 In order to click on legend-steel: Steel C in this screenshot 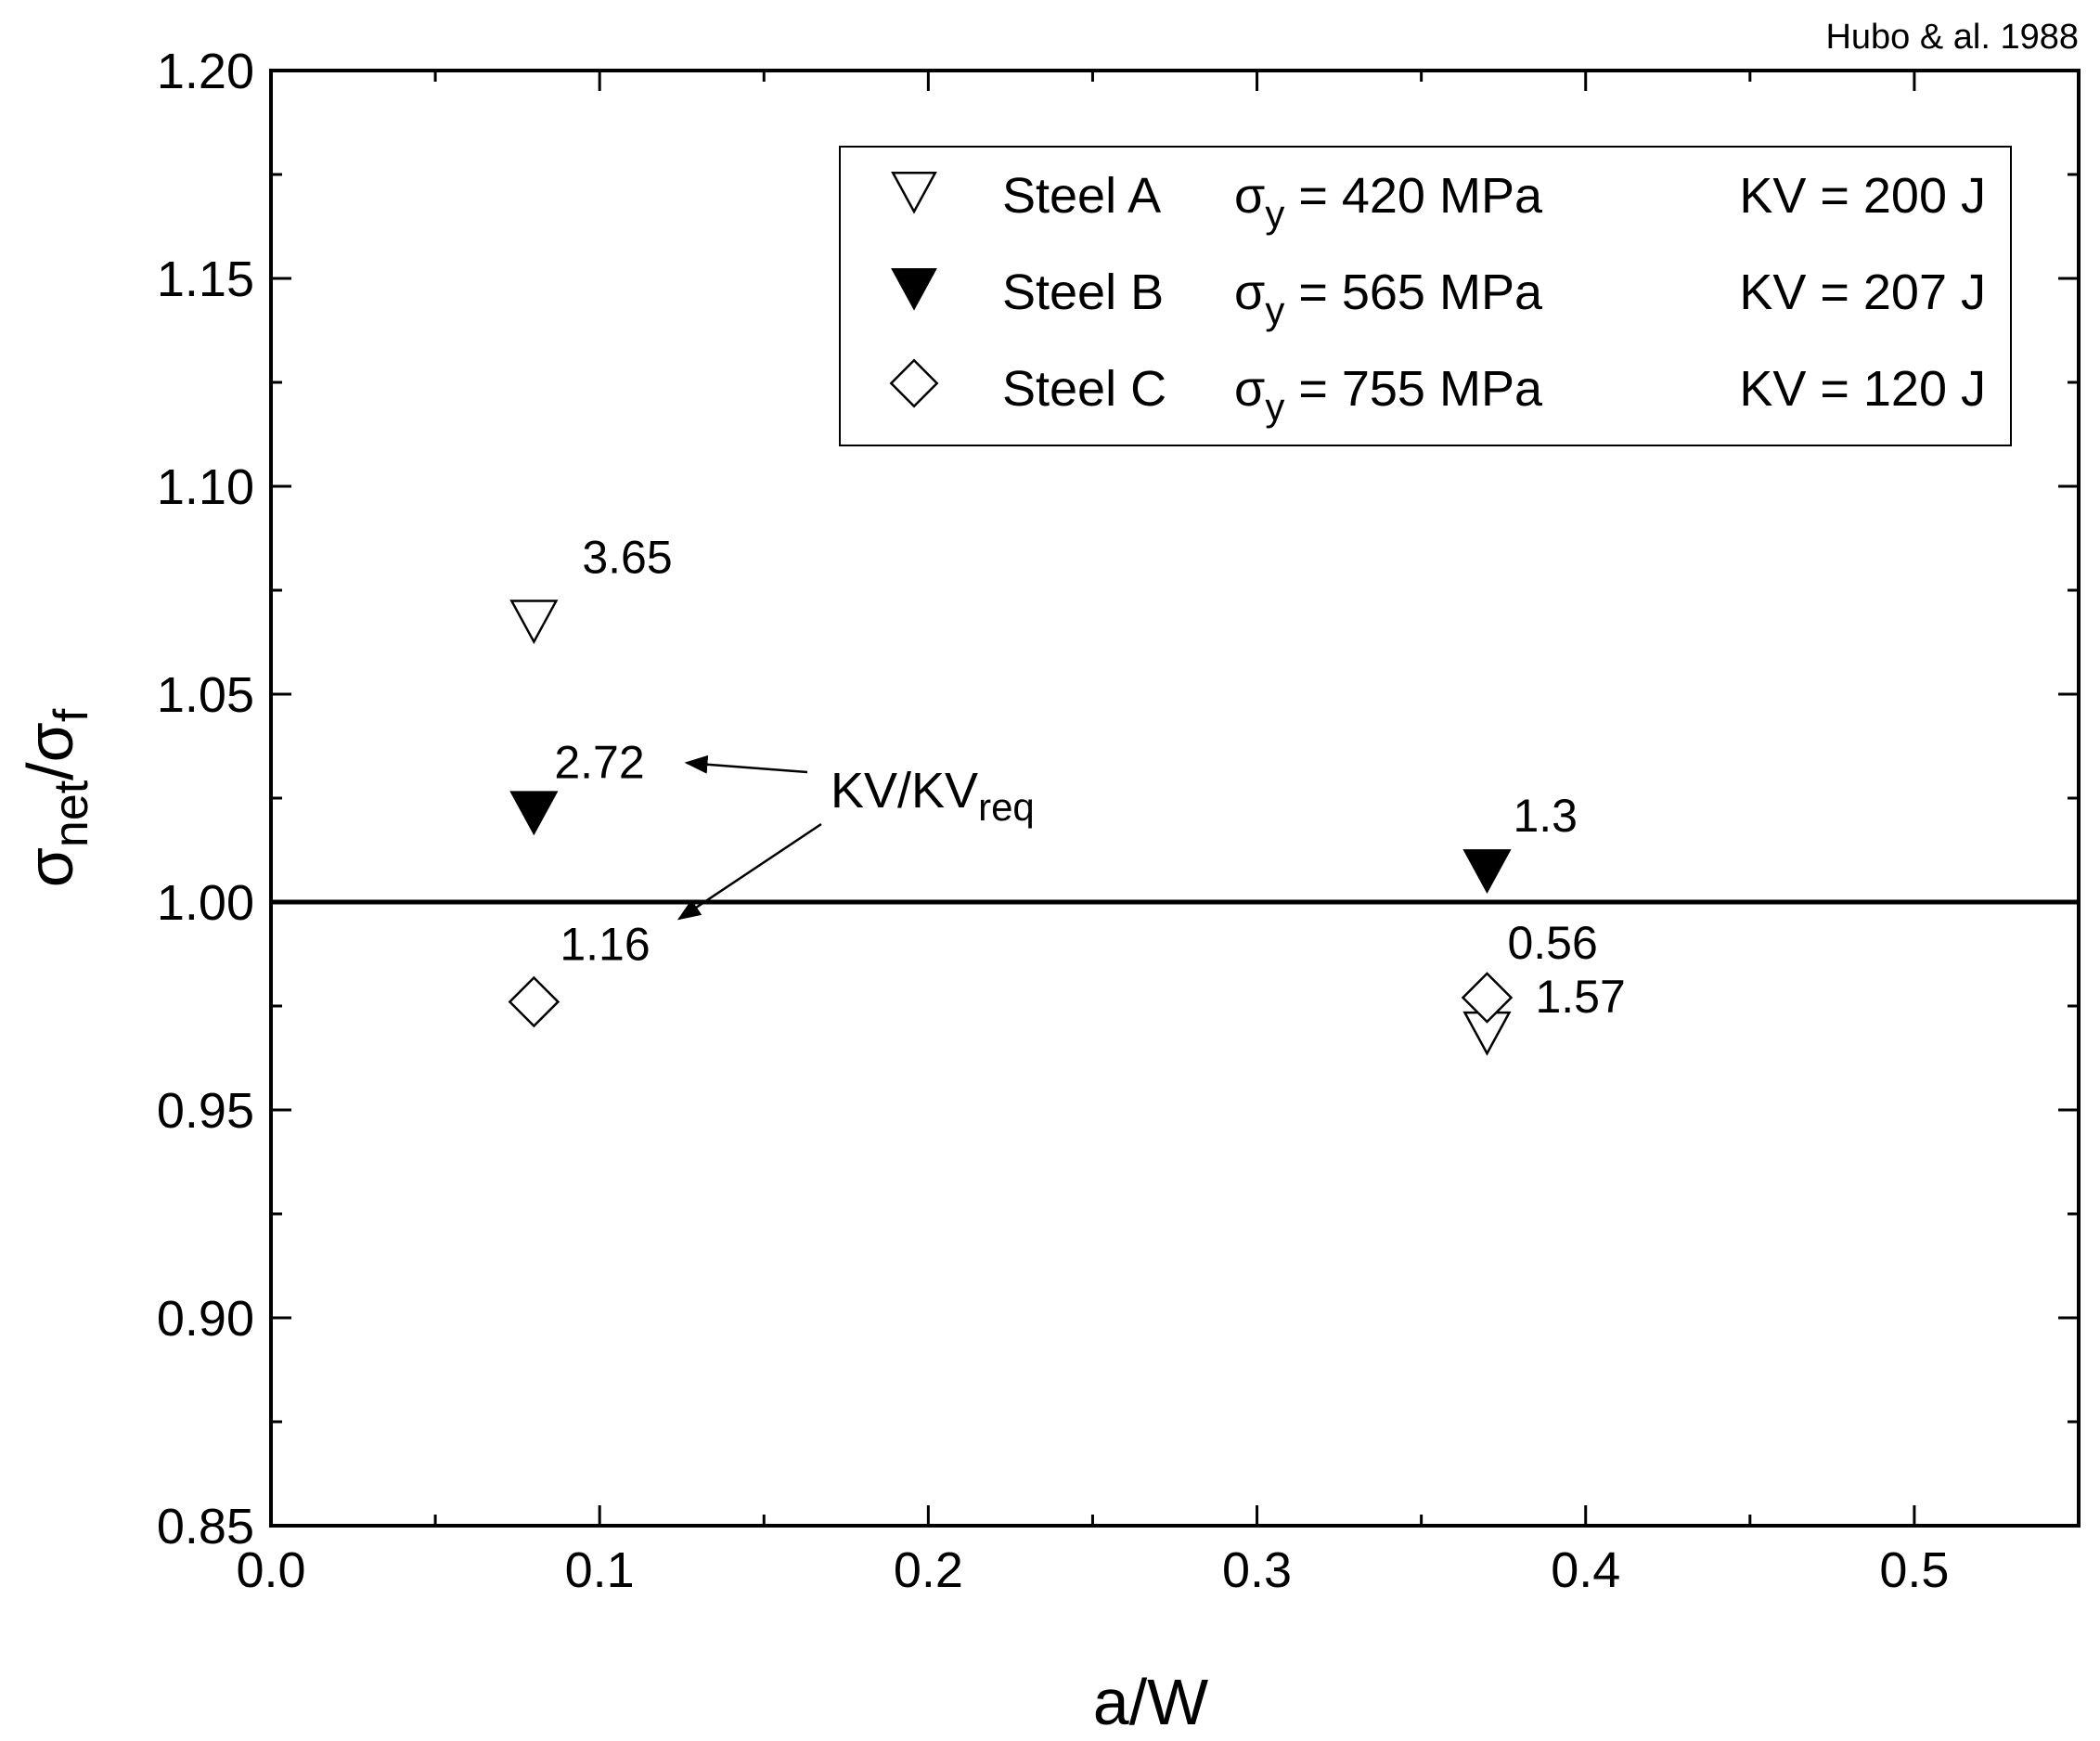, I will do `click(1084, 389)`.